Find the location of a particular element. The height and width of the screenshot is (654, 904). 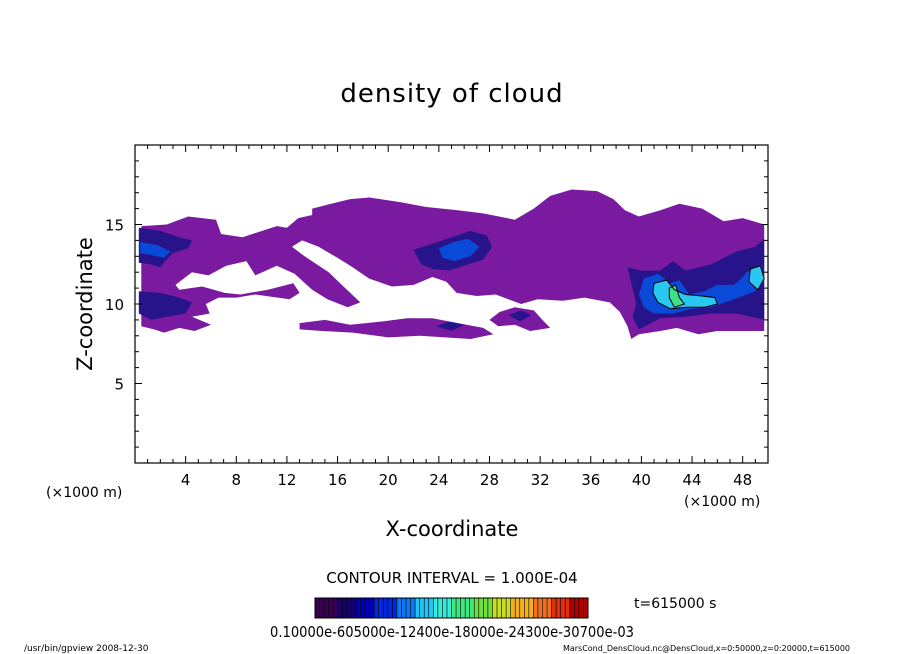

cloud-region-lower-spot is located at coordinates (450, 326).